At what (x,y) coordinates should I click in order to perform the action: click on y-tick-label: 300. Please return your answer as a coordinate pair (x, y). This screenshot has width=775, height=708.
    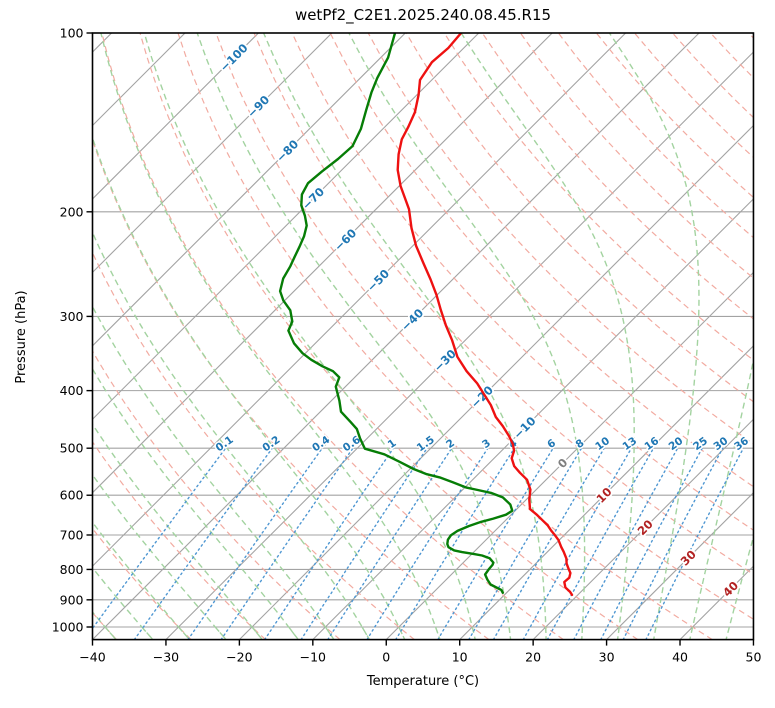
    Looking at the image, I should click on (72, 316).